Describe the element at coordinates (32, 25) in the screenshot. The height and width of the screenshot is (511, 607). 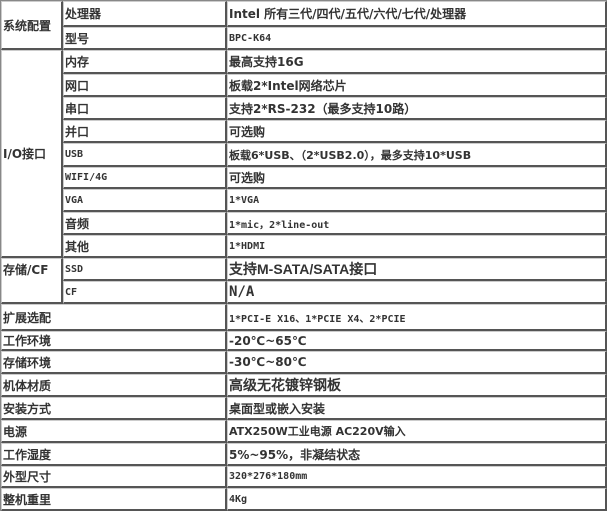
I see `group-label-system: 系统配置` at that location.